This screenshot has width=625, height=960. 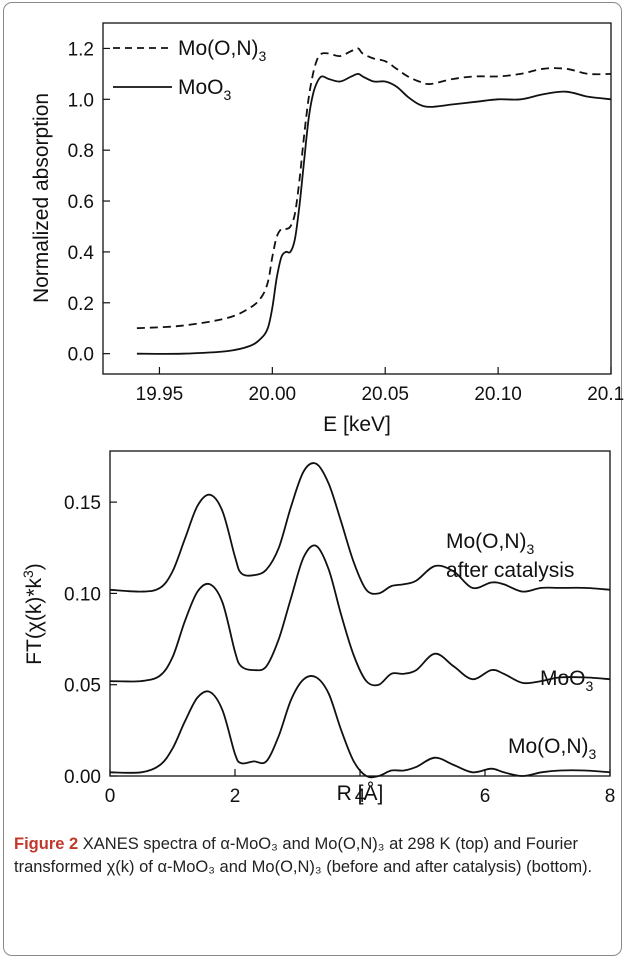 What do you see at coordinates (81, 355) in the screenshot?
I see `xanes-y-tick-label: 0.0` at bounding box center [81, 355].